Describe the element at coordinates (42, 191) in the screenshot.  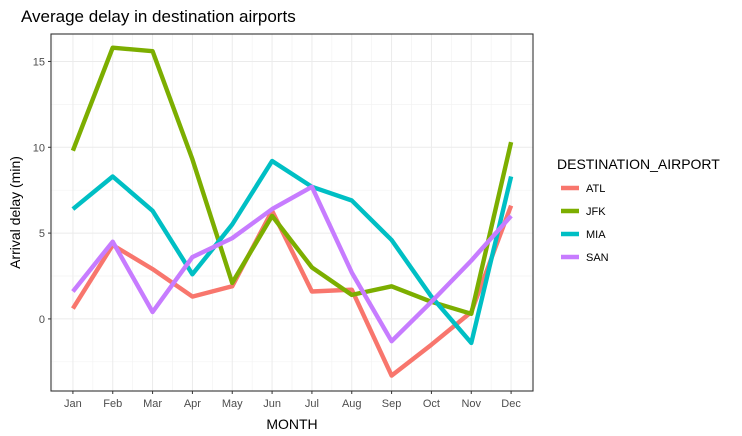
I see `y-axis-ticks: 0 5 10 15` at that location.